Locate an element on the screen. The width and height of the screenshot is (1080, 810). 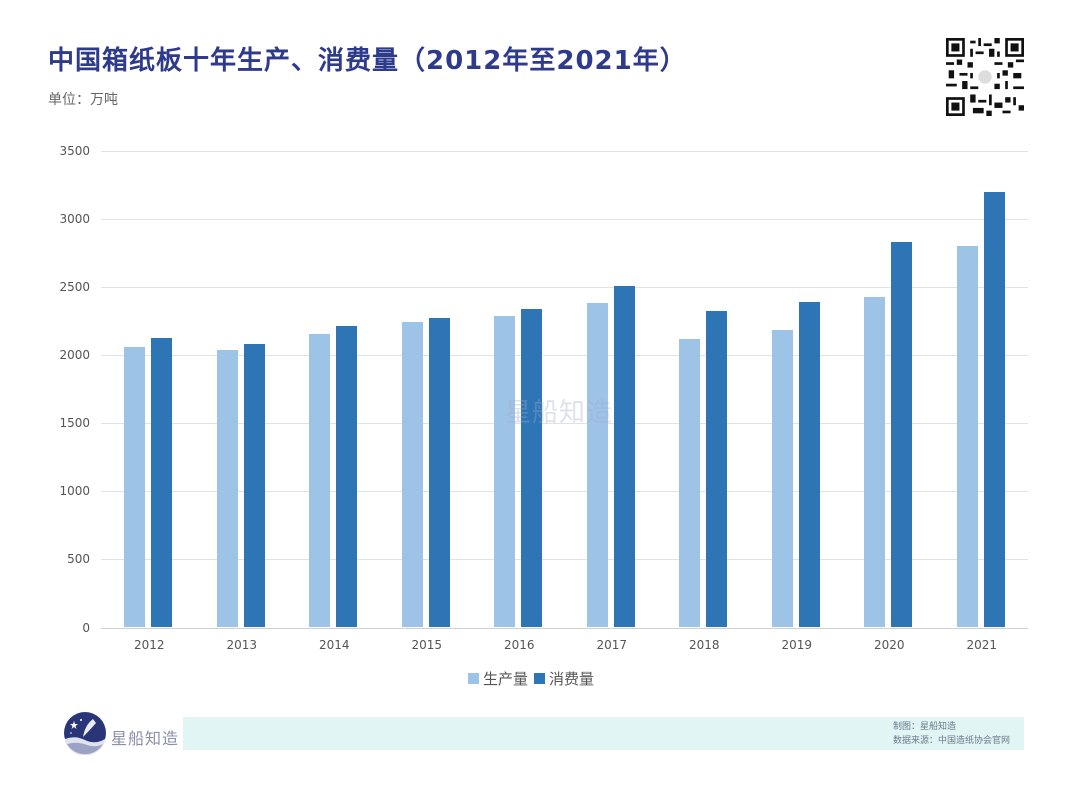
y-tick-label: 3000 is located at coordinates (74, 219).